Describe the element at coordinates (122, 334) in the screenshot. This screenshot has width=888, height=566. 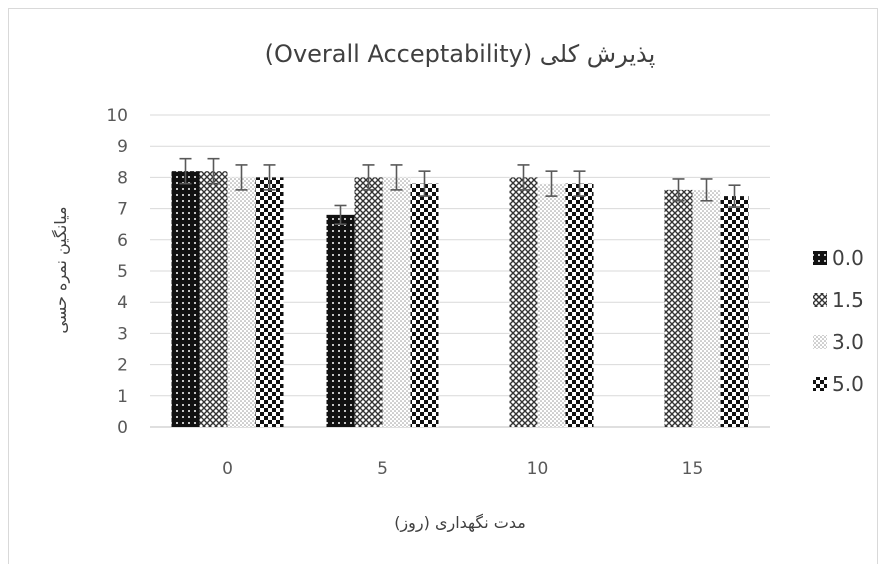
I see `y-tick-label: 3` at that location.